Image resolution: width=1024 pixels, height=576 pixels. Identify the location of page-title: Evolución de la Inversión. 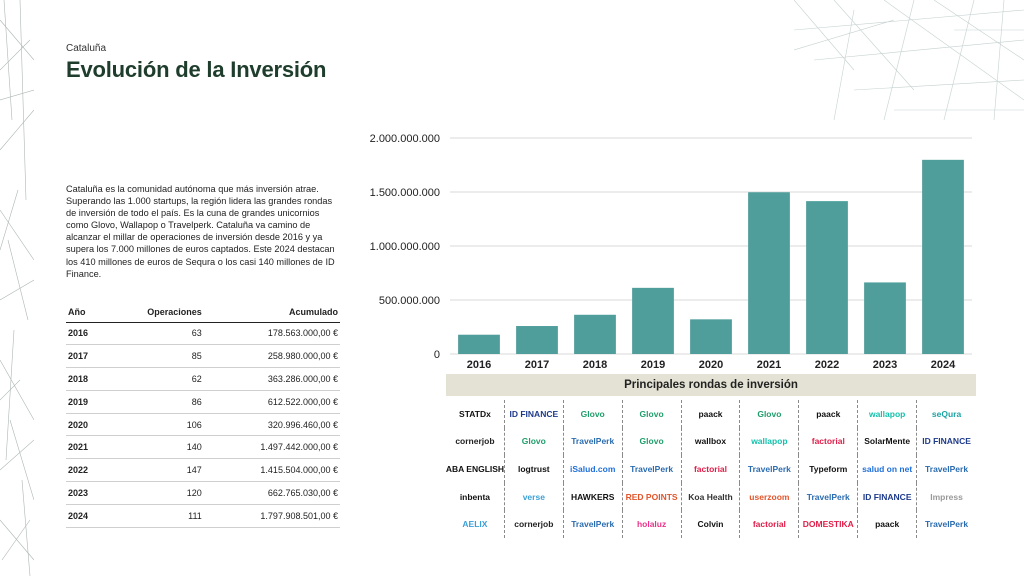
(196, 69).